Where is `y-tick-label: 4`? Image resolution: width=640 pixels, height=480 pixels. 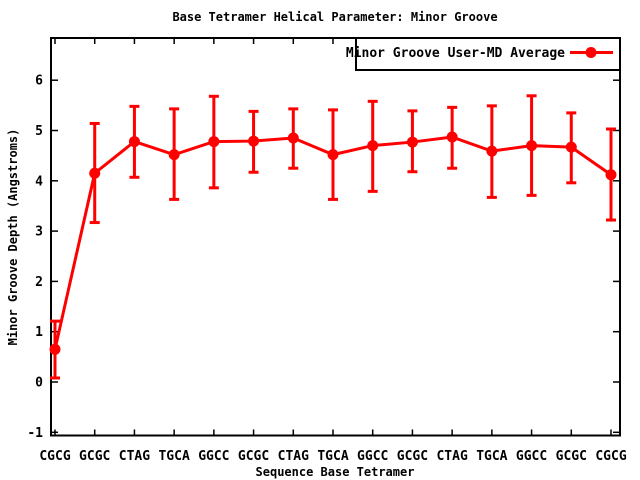 y-tick-label: 4 is located at coordinates (39, 181).